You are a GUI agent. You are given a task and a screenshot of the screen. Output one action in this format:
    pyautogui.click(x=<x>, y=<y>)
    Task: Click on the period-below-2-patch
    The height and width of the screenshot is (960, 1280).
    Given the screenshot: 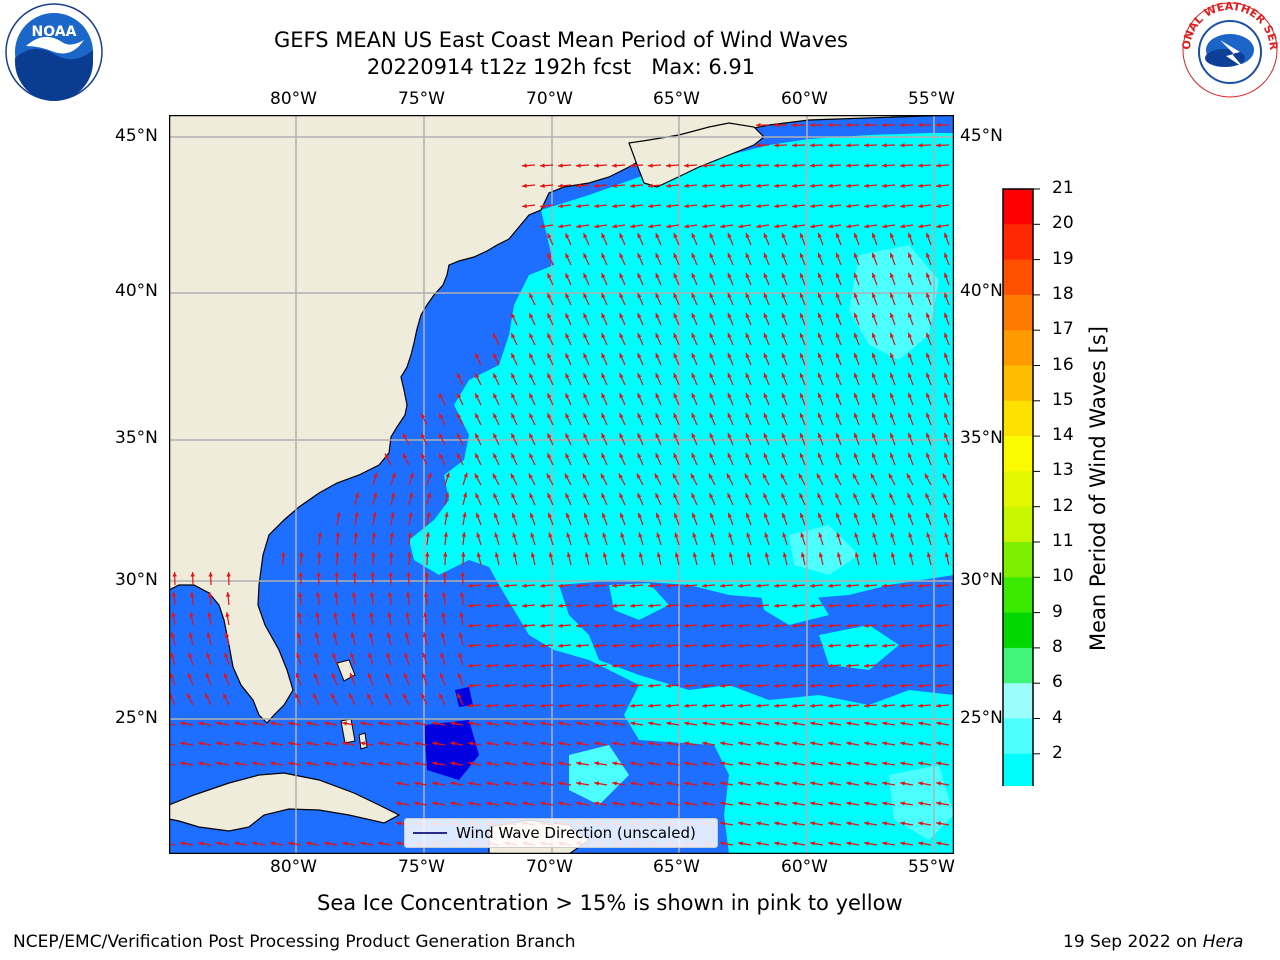 What is the action you would take?
    pyautogui.click(x=464, y=697)
    